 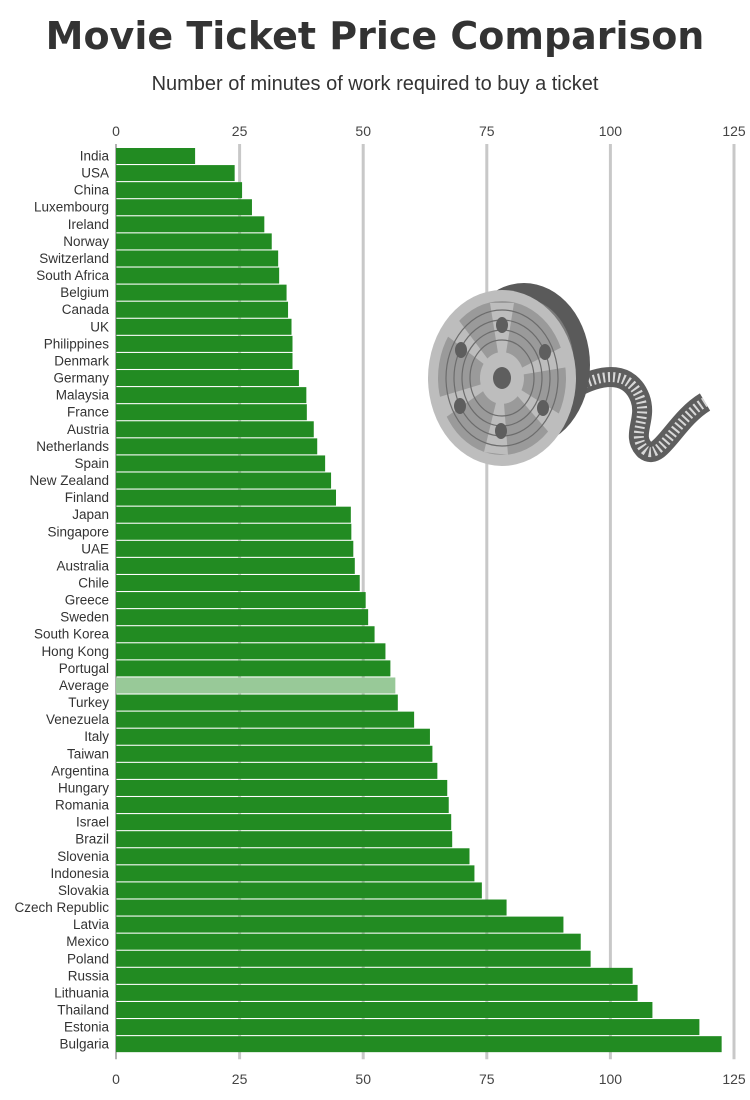 What do you see at coordinates (340, 924) in the screenshot?
I see `bar-latvia` at bounding box center [340, 924].